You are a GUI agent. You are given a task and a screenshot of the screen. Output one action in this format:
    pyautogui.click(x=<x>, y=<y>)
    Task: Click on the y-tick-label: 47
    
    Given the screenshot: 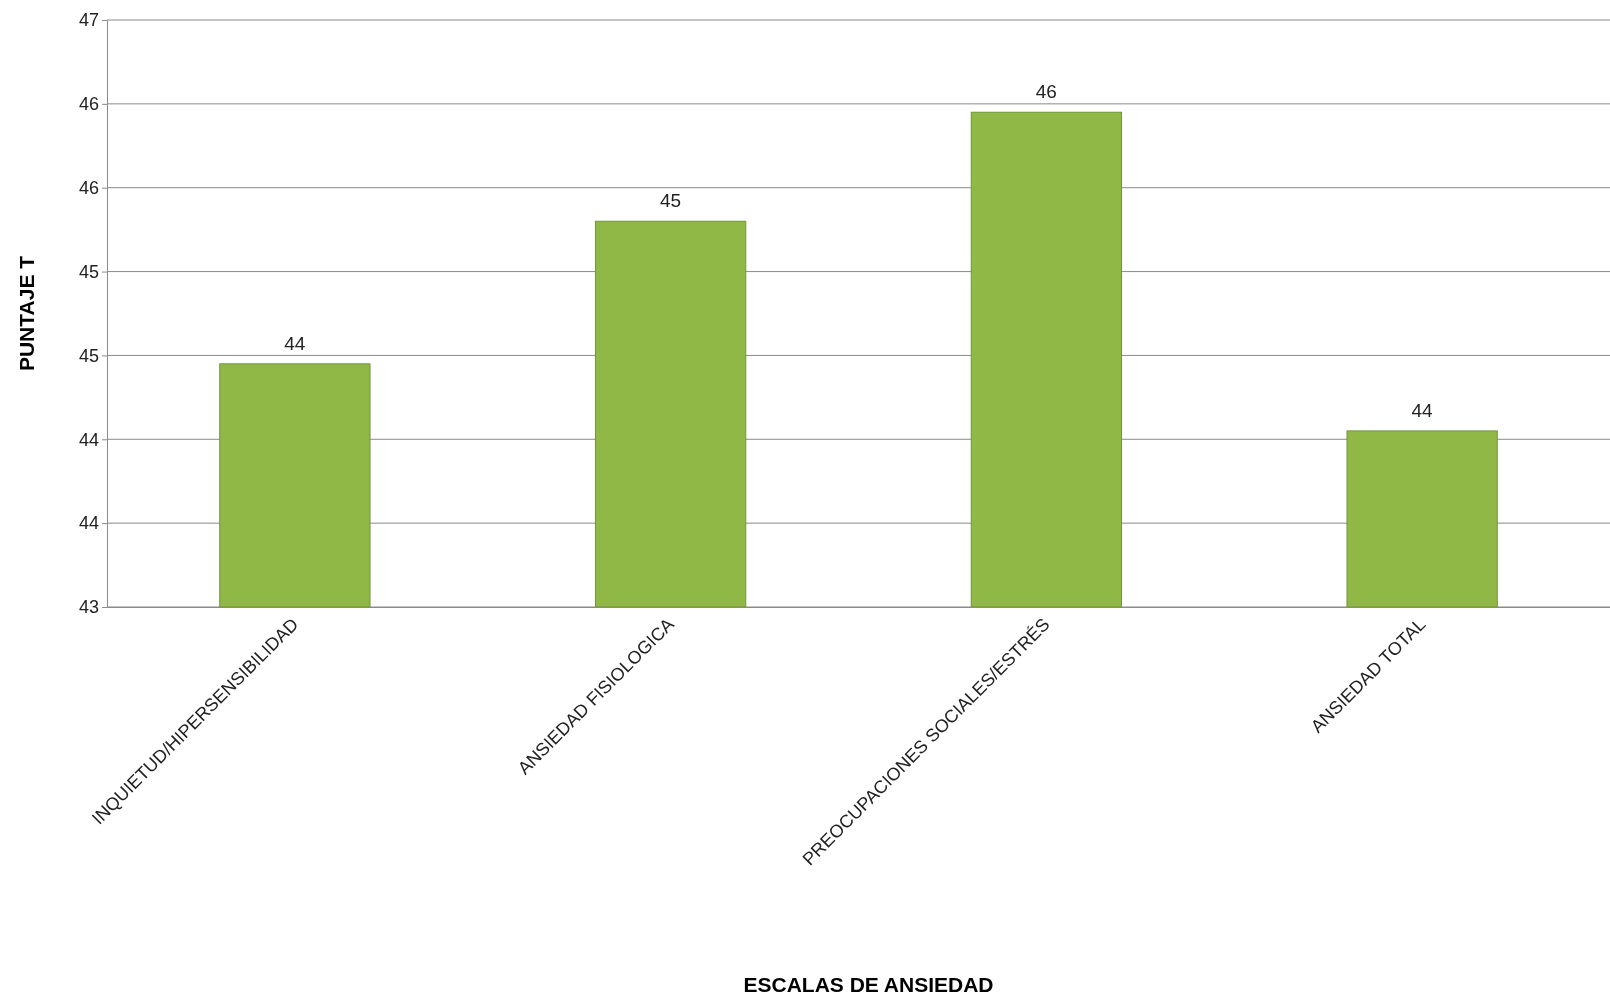 What is the action you would take?
    pyautogui.click(x=88, y=20)
    